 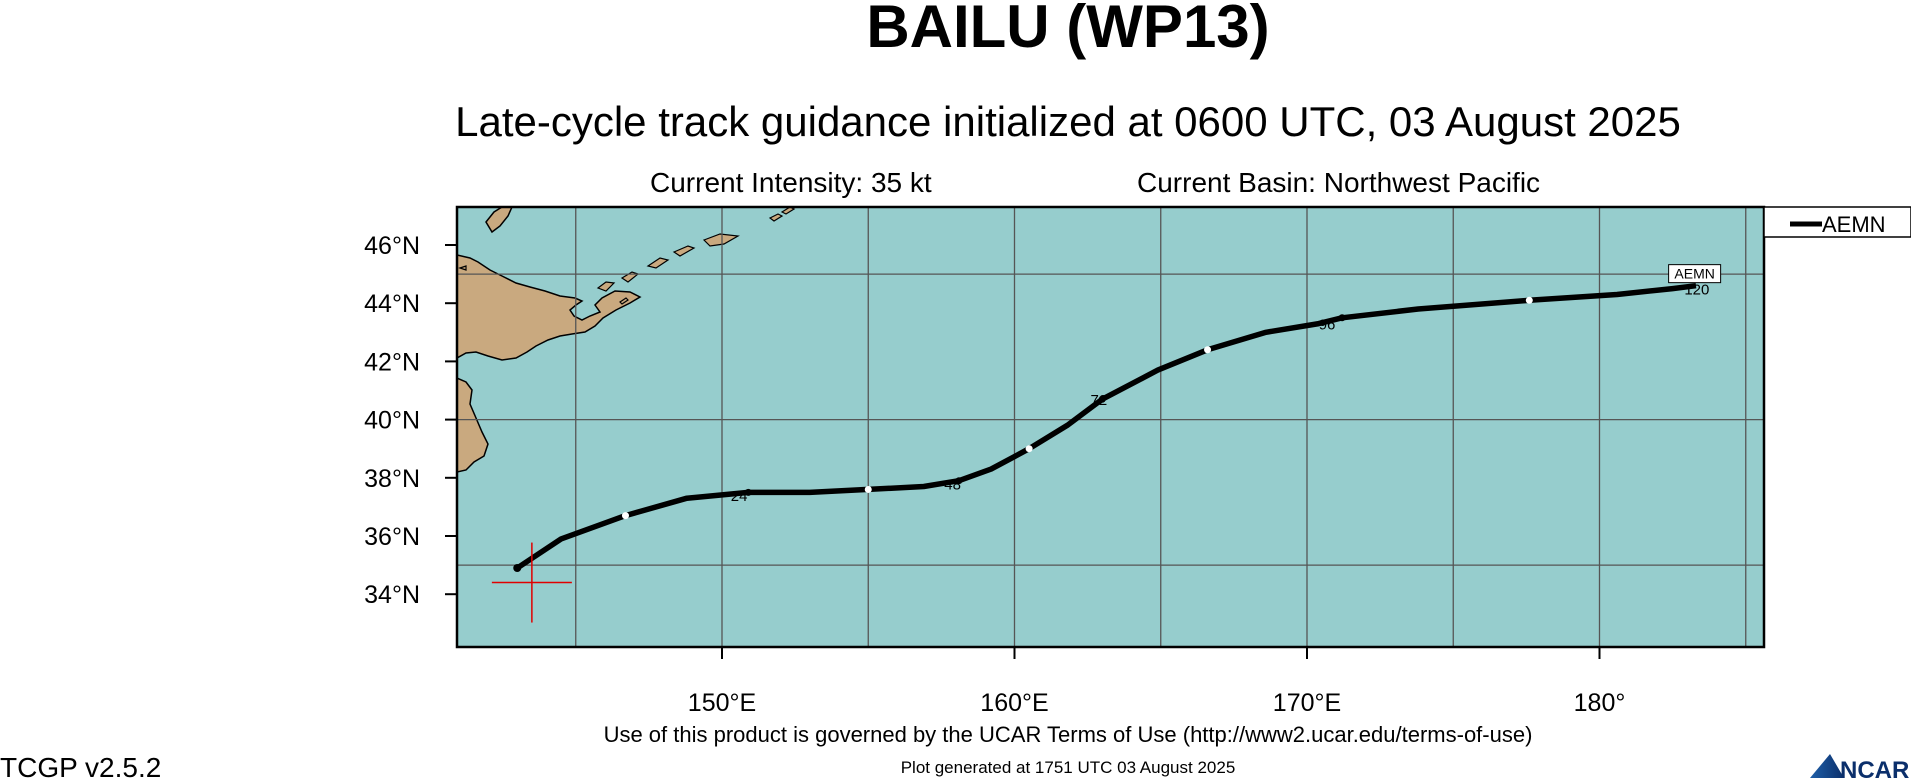 I want to click on land-honshu, so click(x=473, y=425).